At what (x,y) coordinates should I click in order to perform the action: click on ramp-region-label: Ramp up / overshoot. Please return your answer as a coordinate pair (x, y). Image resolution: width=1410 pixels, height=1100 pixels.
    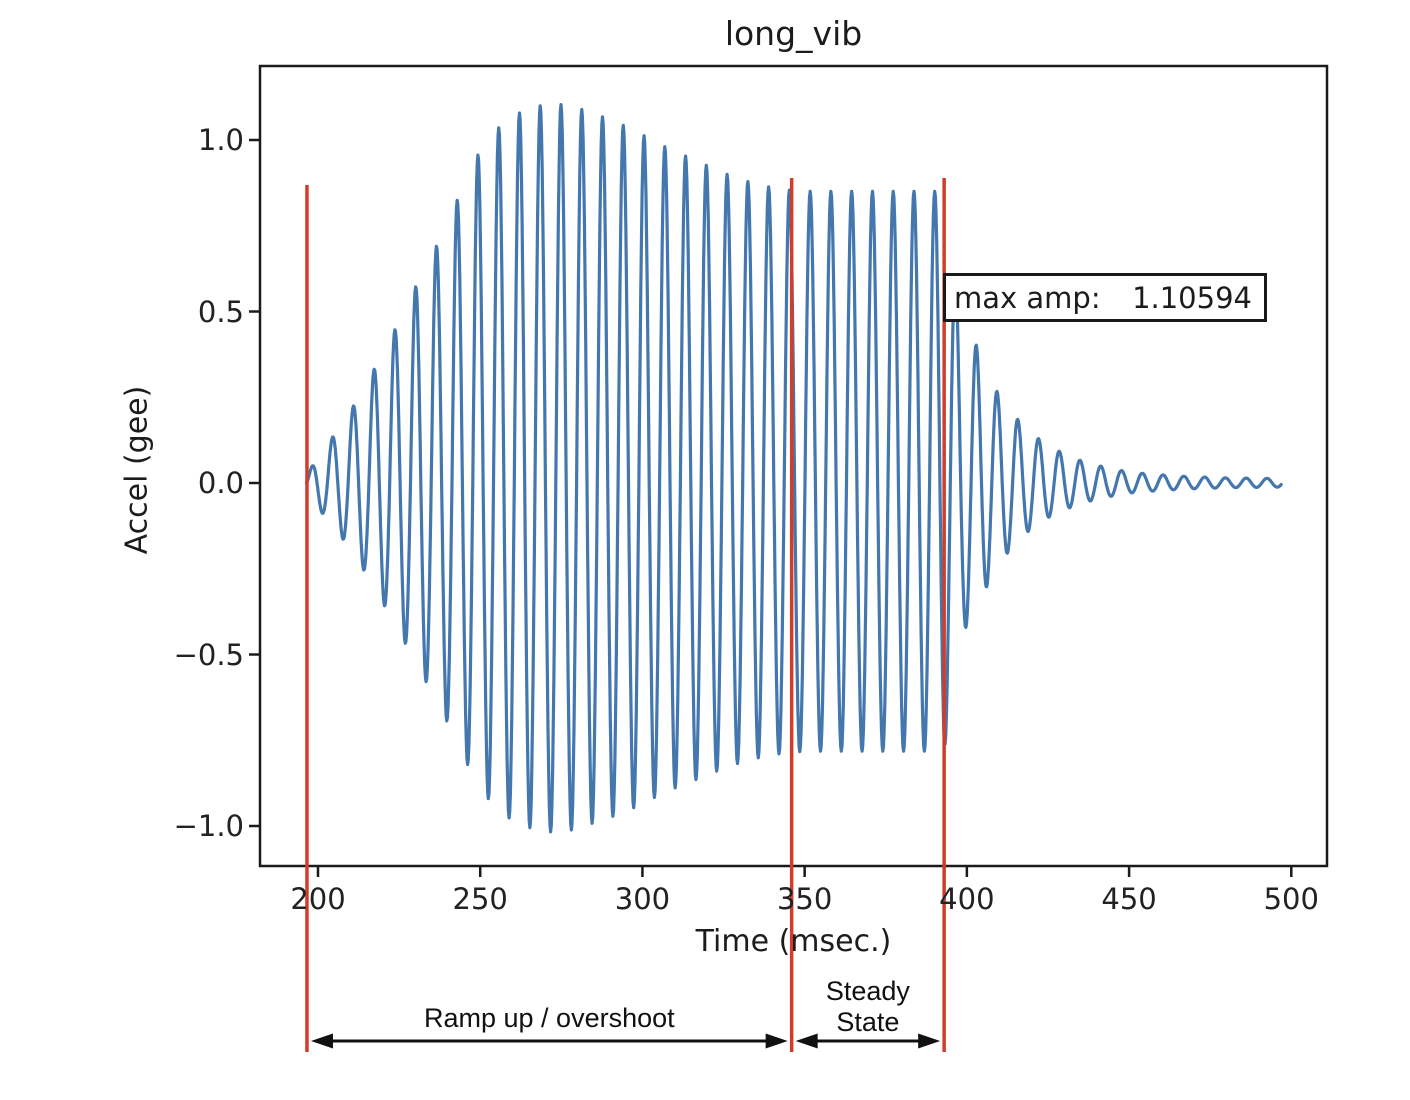
    Looking at the image, I should click on (549, 1018).